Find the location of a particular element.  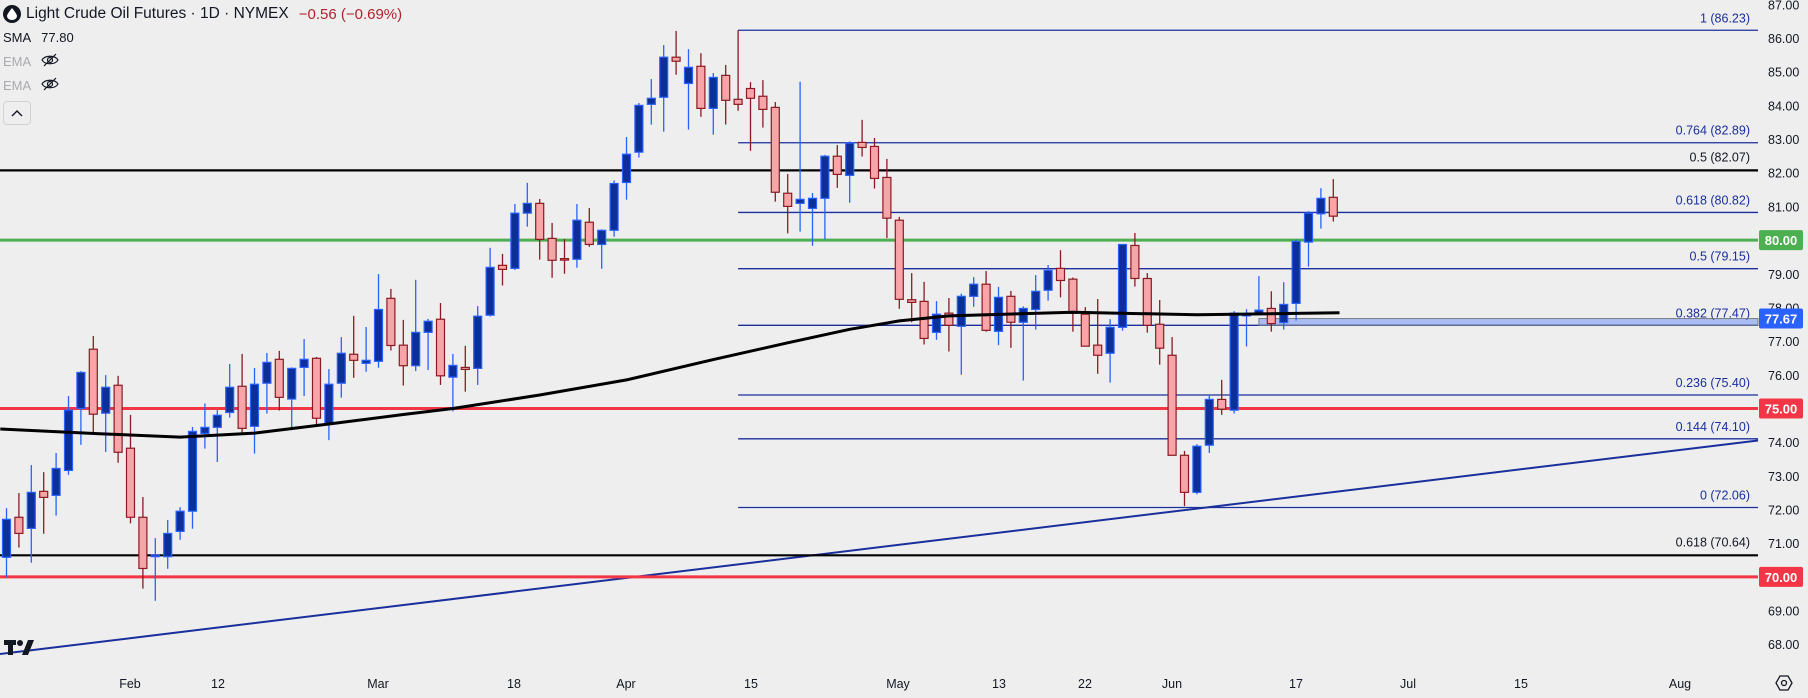

tradingview-logo is located at coordinates (19, 649).